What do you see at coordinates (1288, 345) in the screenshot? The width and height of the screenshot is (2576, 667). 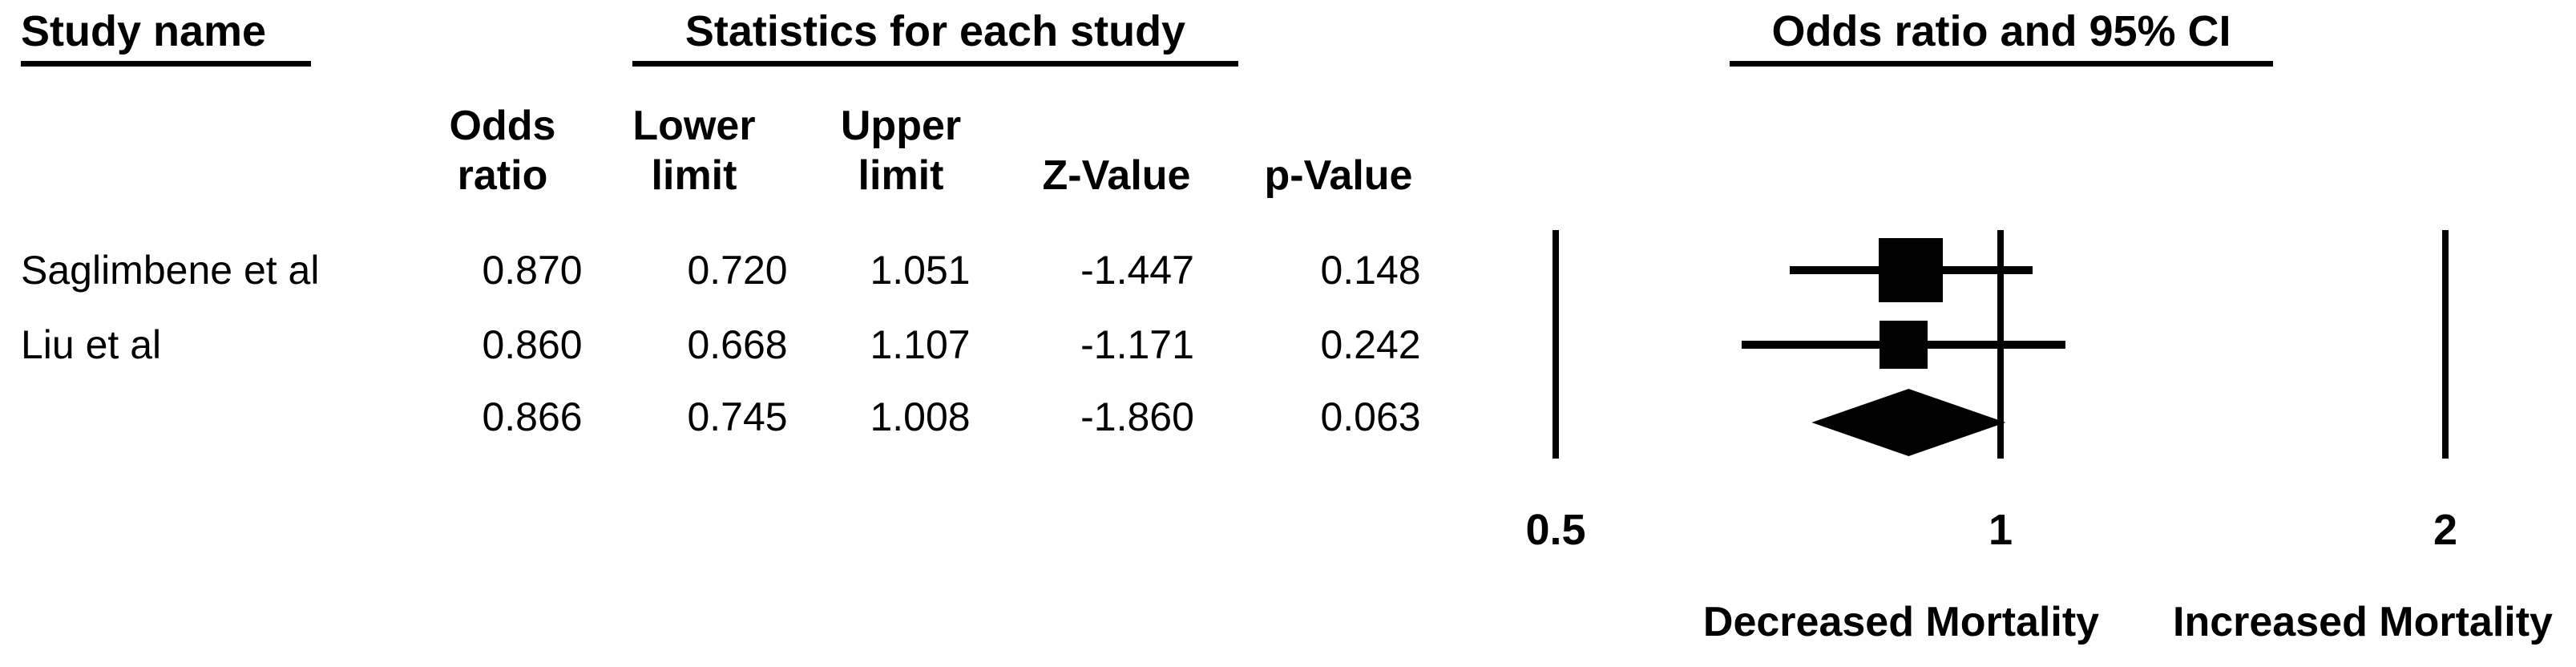 I see `table-row-liu: Liu et al 0.860 0.668 1.107 -1.171 0.242` at bounding box center [1288, 345].